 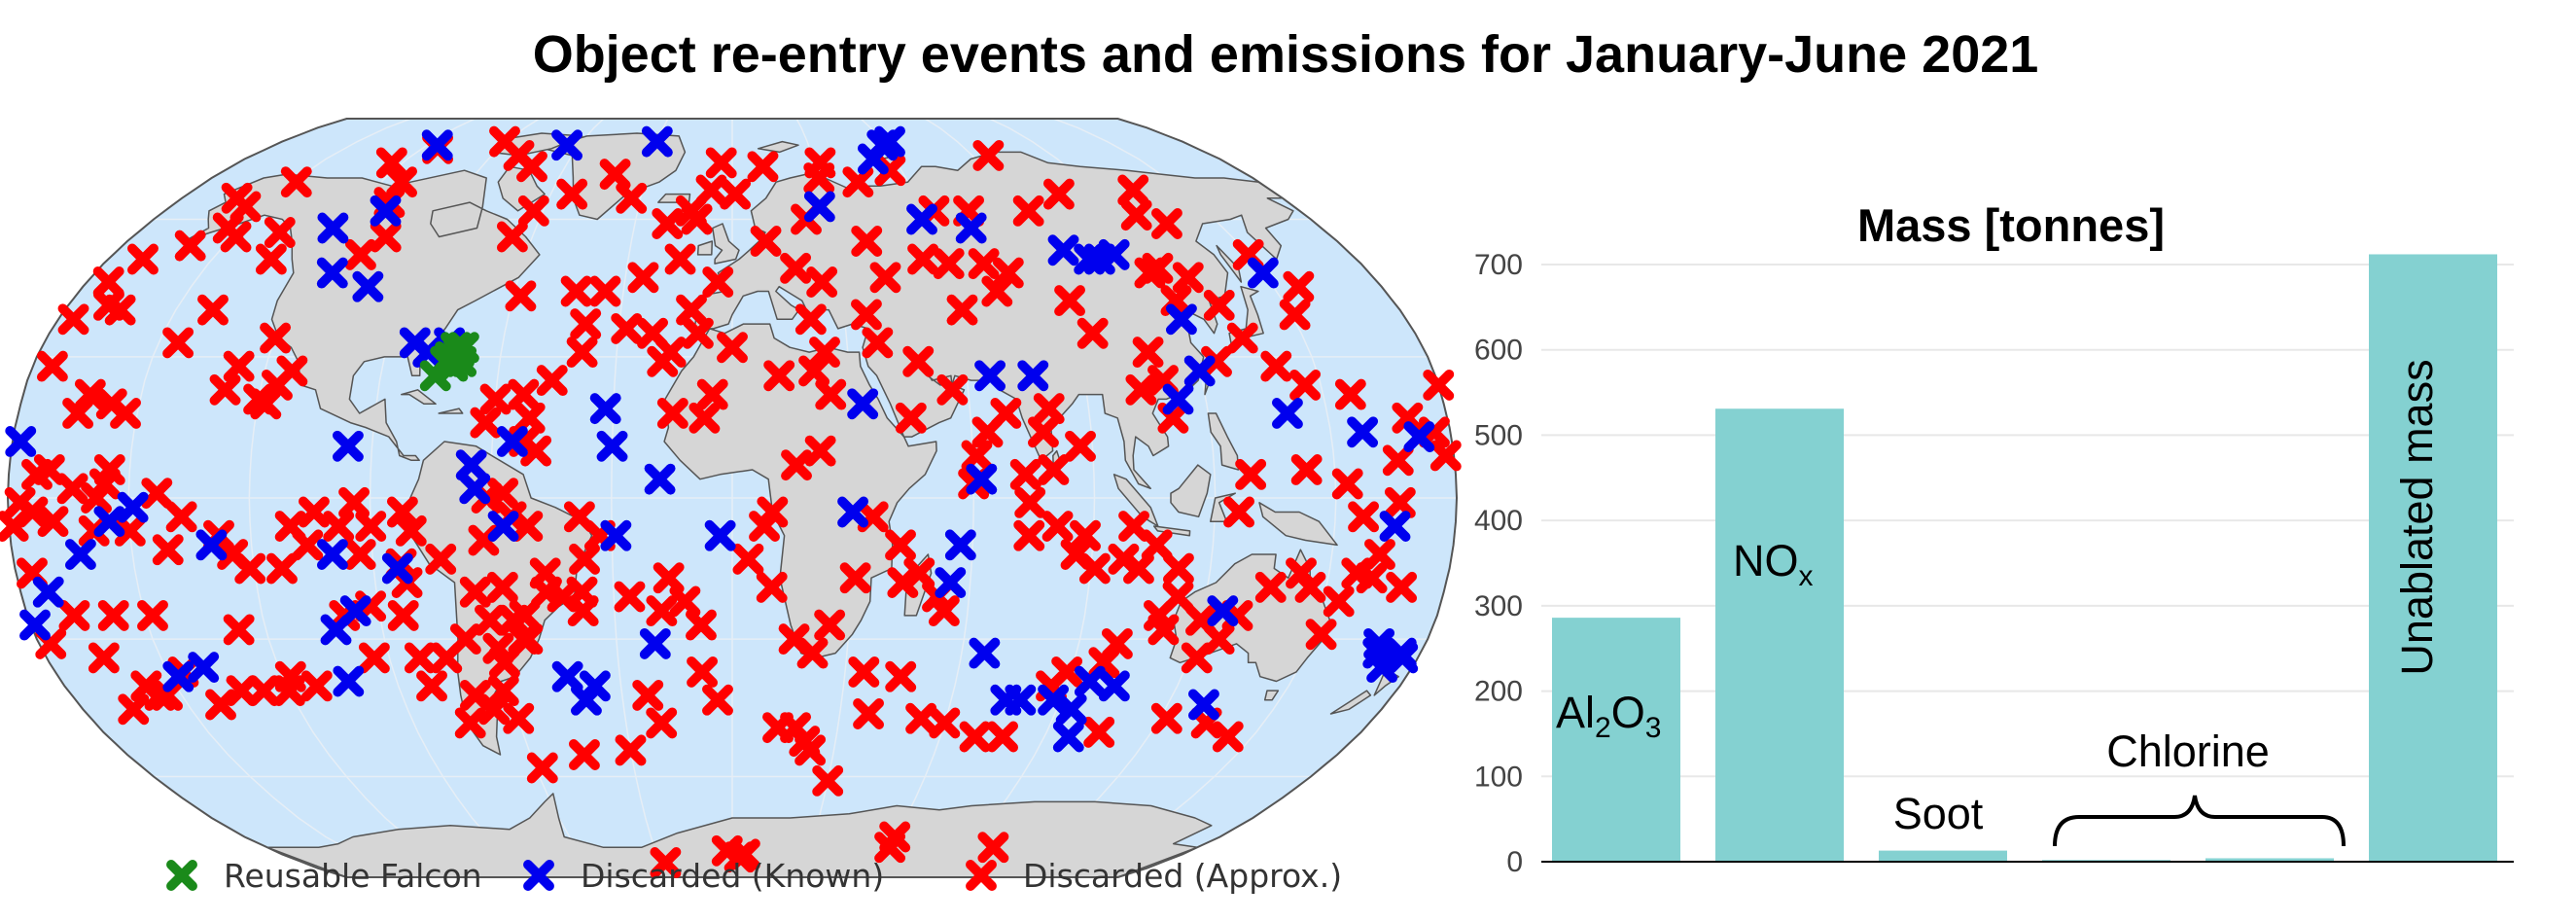 What do you see at coordinates (1154, 876) in the screenshot?
I see `legend-item-discarded-approx: Discarded (Approx.)` at bounding box center [1154, 876].